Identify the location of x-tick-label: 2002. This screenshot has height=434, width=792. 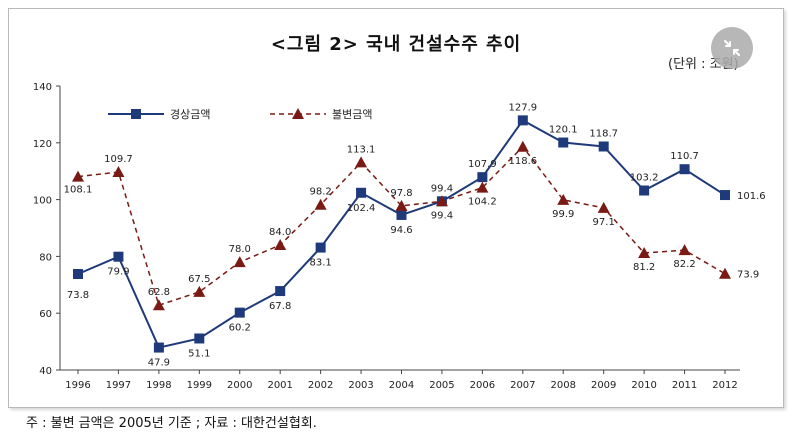
(320, 385).